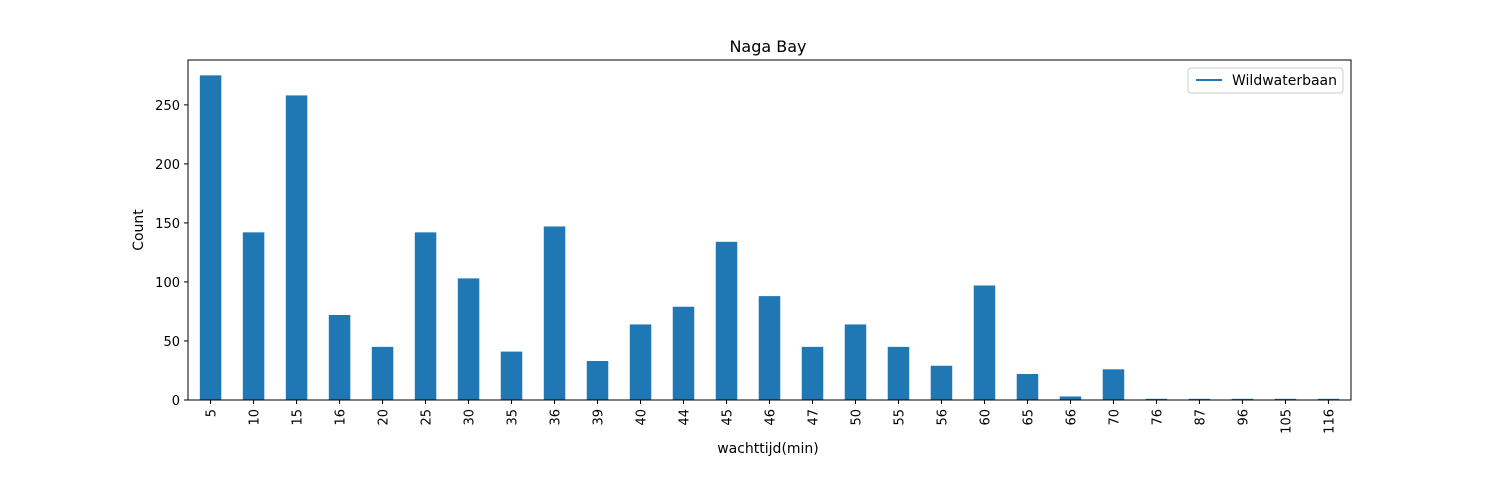  Describe the element at coordinates (255, 417) in the screenshot. I see `x-tick-label-10: 10` at that location.